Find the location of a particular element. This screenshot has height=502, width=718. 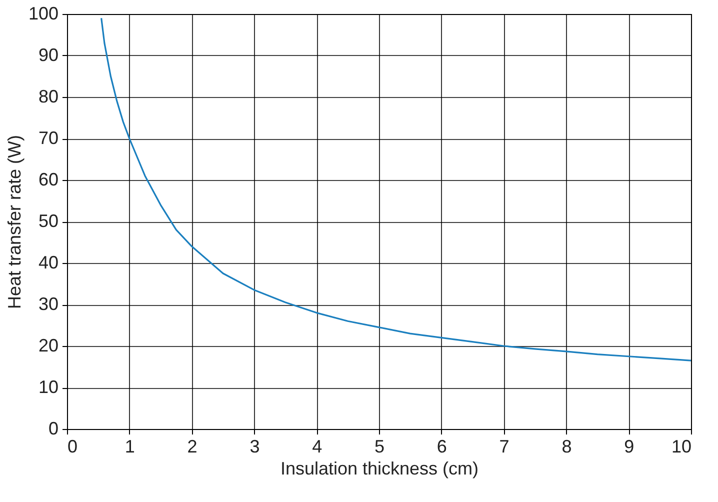

y-tick-label: 30 is located at coordinates (48, 304).